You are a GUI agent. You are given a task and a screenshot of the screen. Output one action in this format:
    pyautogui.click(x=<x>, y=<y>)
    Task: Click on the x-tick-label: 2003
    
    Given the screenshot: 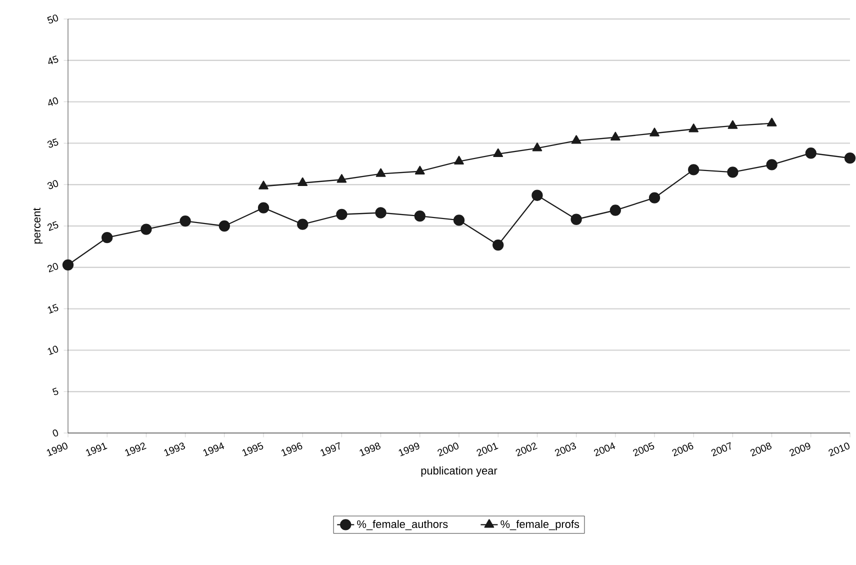 What is the action you would take?
    pyautogui.click(x=565, y=449)
    